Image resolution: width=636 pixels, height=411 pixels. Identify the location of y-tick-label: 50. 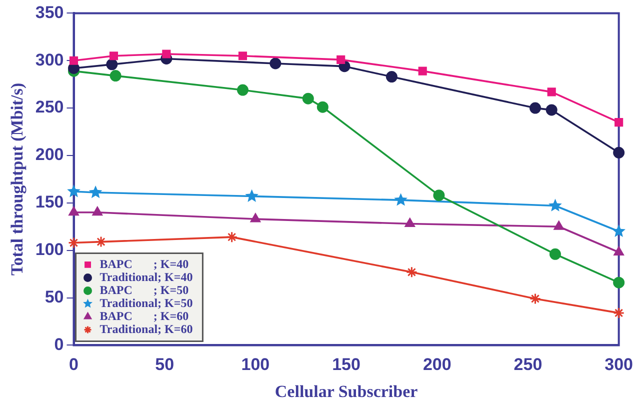
(54, 296).